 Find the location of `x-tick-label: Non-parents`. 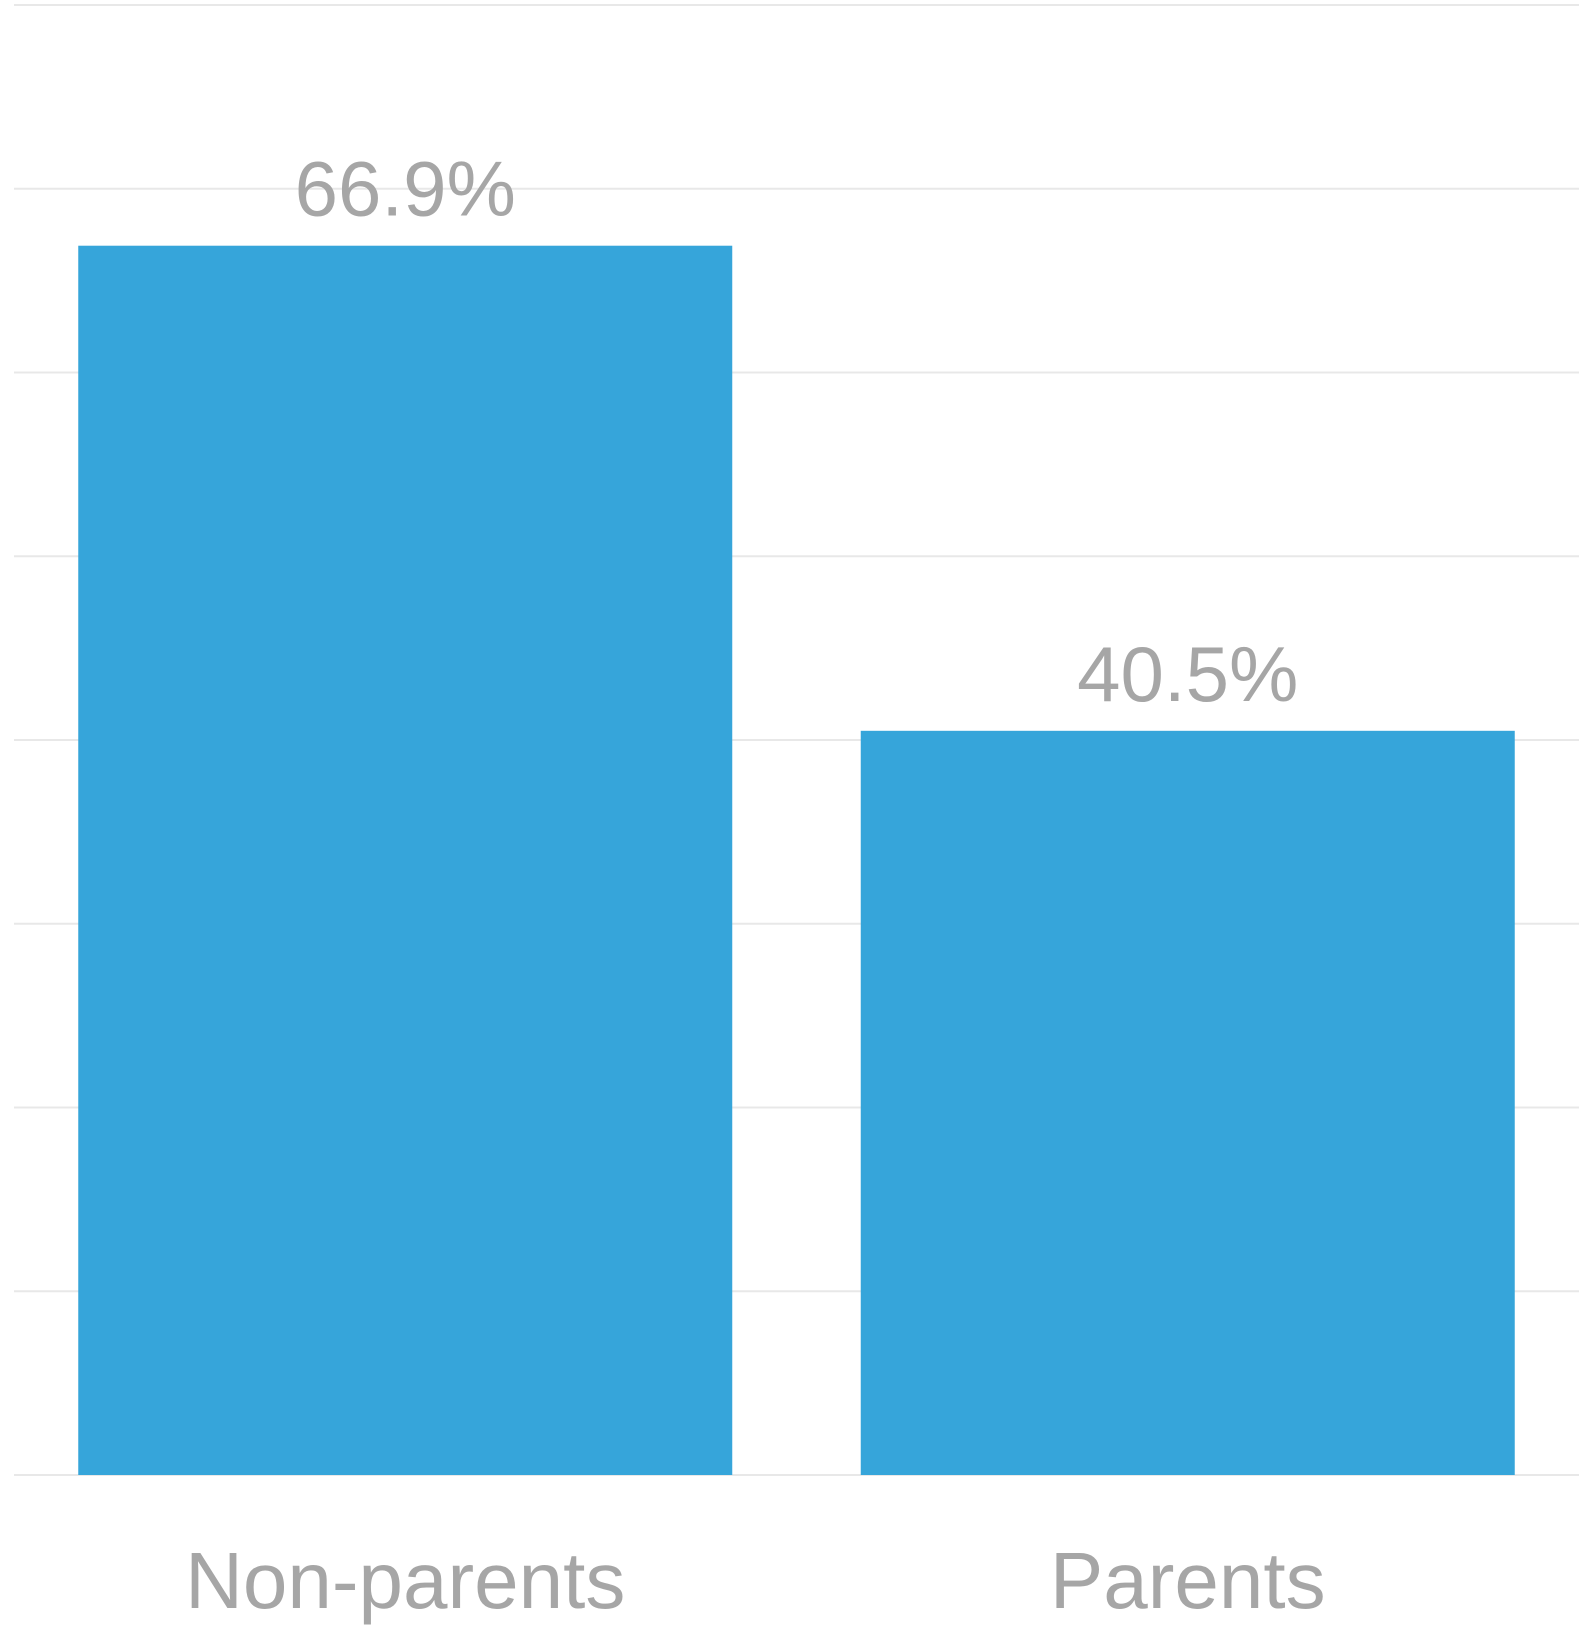

x-tick-label: Non-parents is located at coordinates (405, 1580).